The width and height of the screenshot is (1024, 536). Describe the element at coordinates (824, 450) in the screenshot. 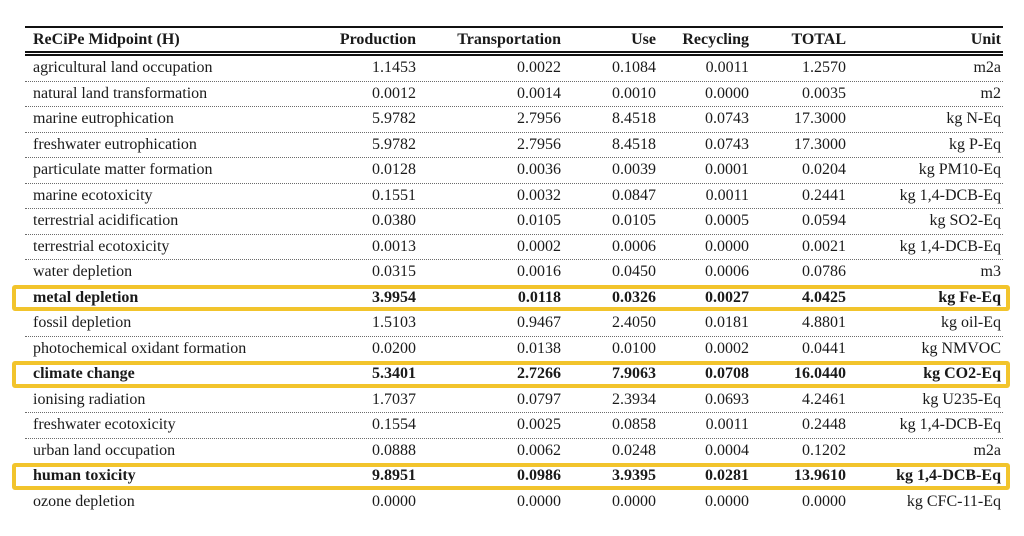

I see `total-value: 0.1202` at that location.